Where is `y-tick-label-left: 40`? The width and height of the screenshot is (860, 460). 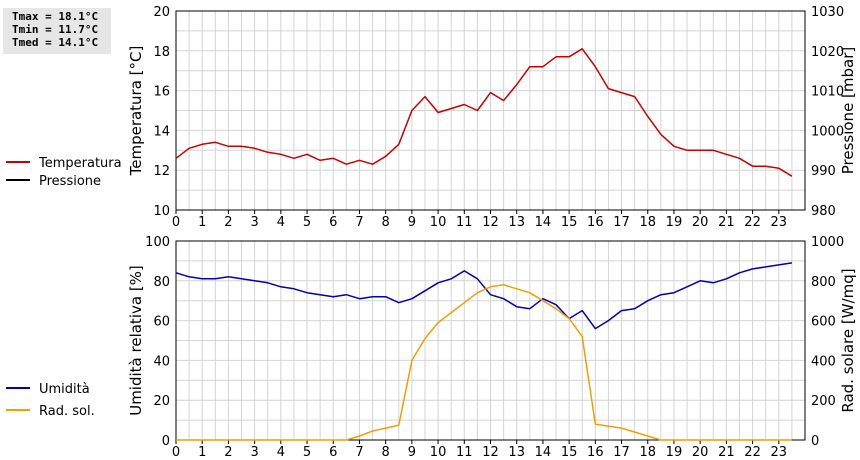 y-tick-label-left: 40 is located at coordinates (161, 361).